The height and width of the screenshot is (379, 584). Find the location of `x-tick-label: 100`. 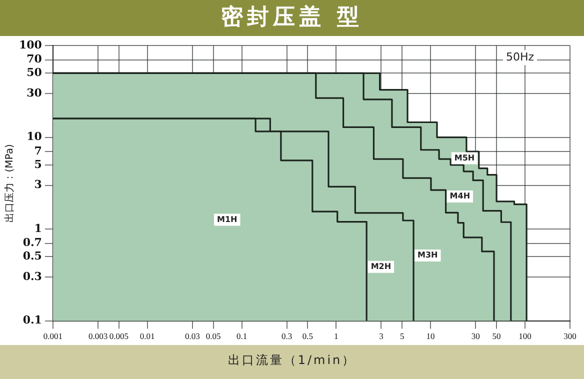

x-tick-label: 100 is located at coordinates (525, 336).